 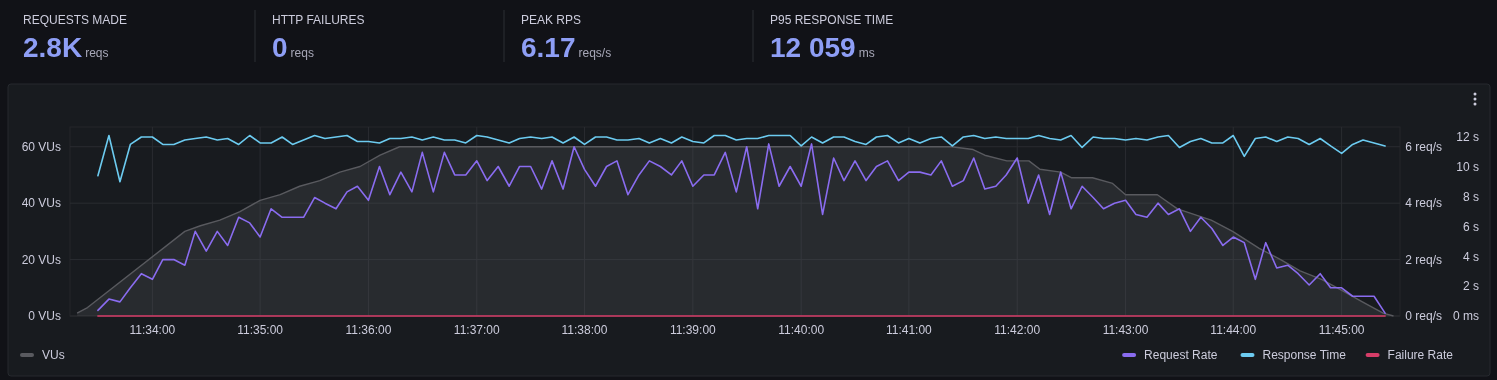 What do you see at coordinates (75, 20) in the screenshot?
I see `text: REQUESTS MADE` at bounding box center [75, 20].